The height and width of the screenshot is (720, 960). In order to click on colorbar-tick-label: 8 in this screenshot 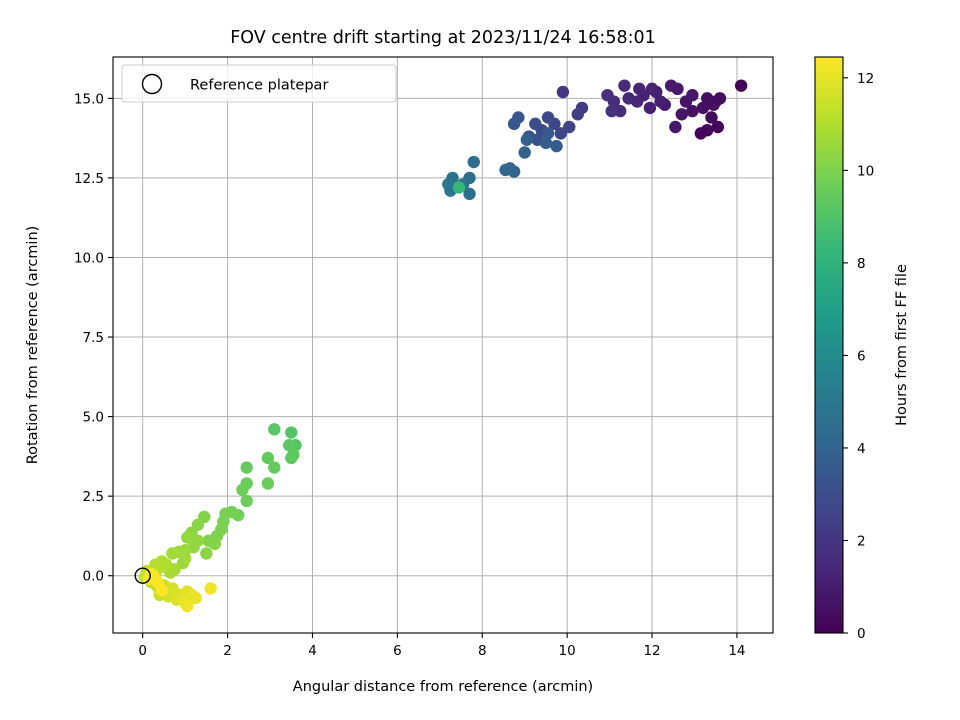, I will do `click(861, 264)`.